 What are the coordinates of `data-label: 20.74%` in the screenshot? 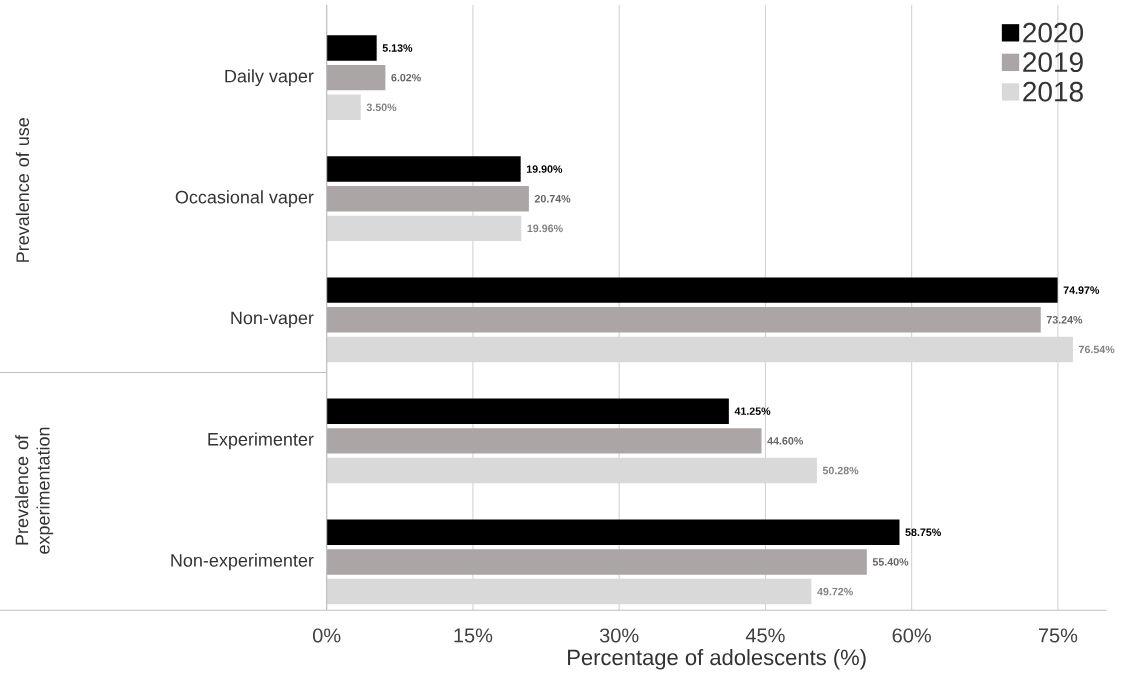 It's located at (552, 198).